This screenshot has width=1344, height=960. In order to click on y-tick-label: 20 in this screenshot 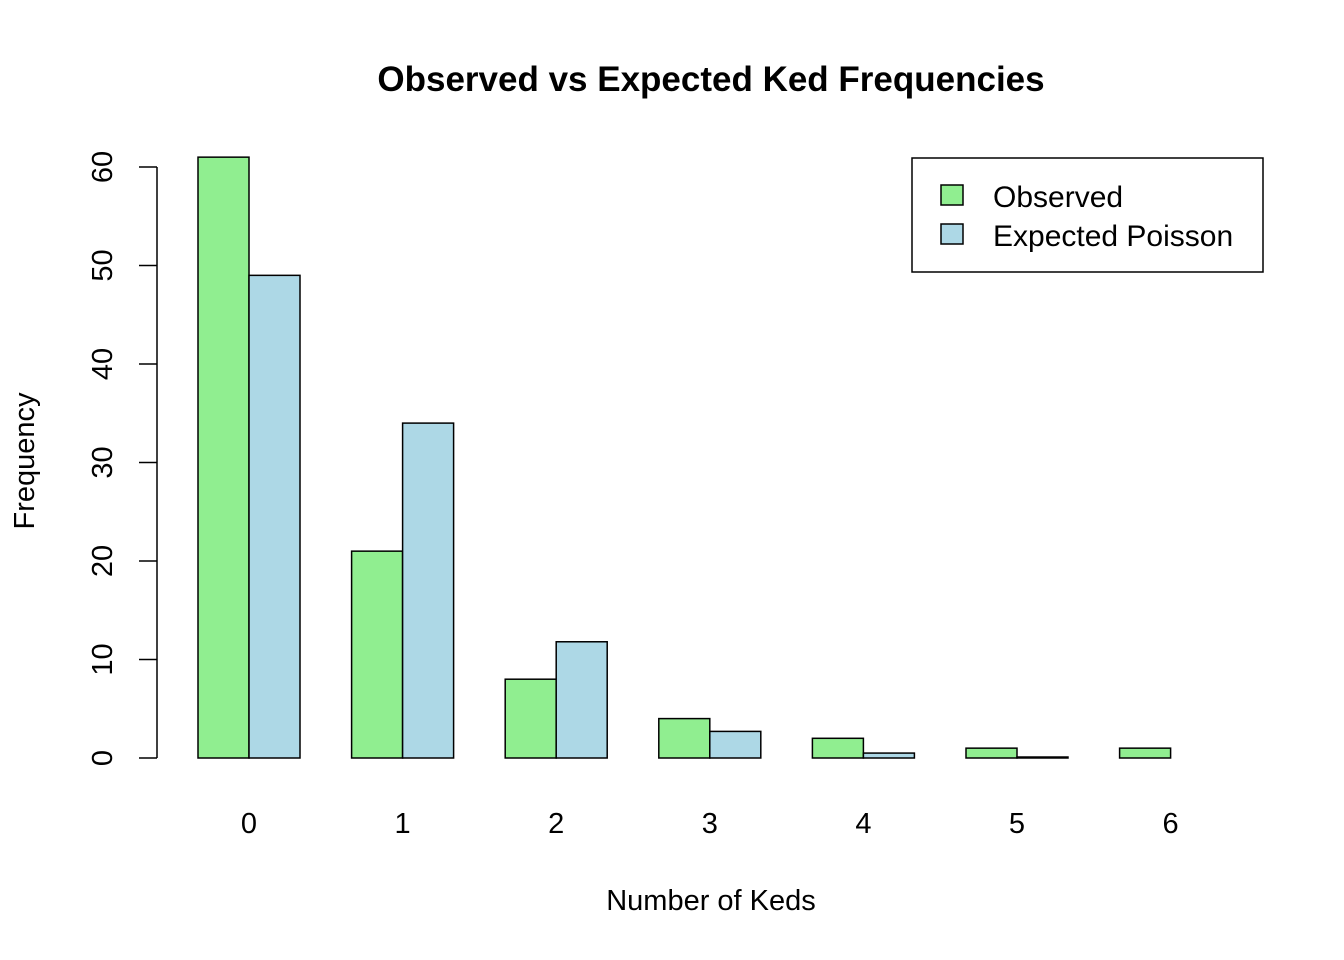, I will do `click(103, 561)`.